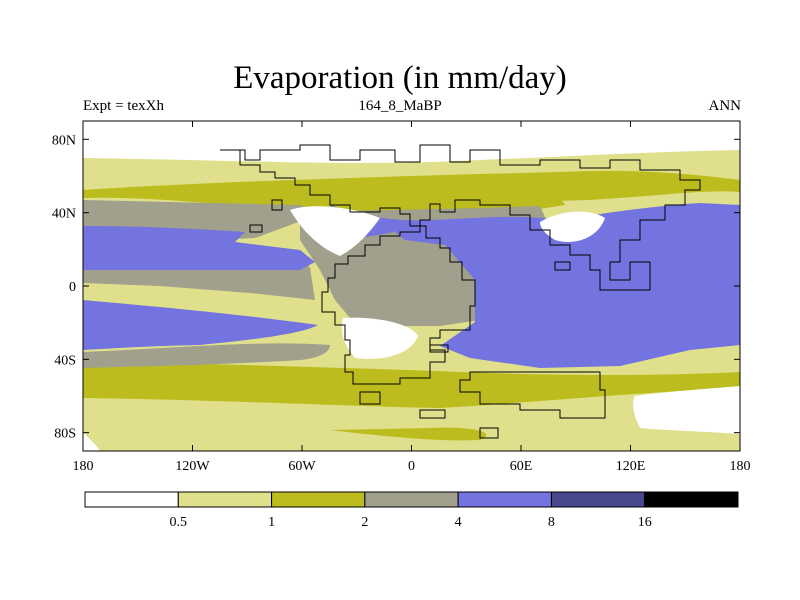 Image resolution: width=800 pixels, height=600 pixels. Describe the element at coordinates (551, 522) in the screenshot. I see `colorbar-label: 8` at that location.